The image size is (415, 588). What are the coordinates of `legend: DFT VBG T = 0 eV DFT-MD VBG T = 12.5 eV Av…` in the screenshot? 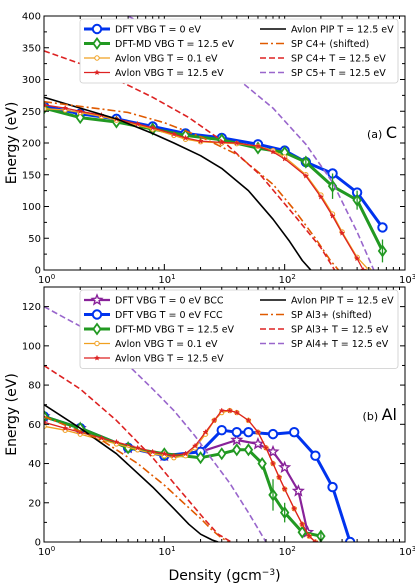 It's located at (239, 51).